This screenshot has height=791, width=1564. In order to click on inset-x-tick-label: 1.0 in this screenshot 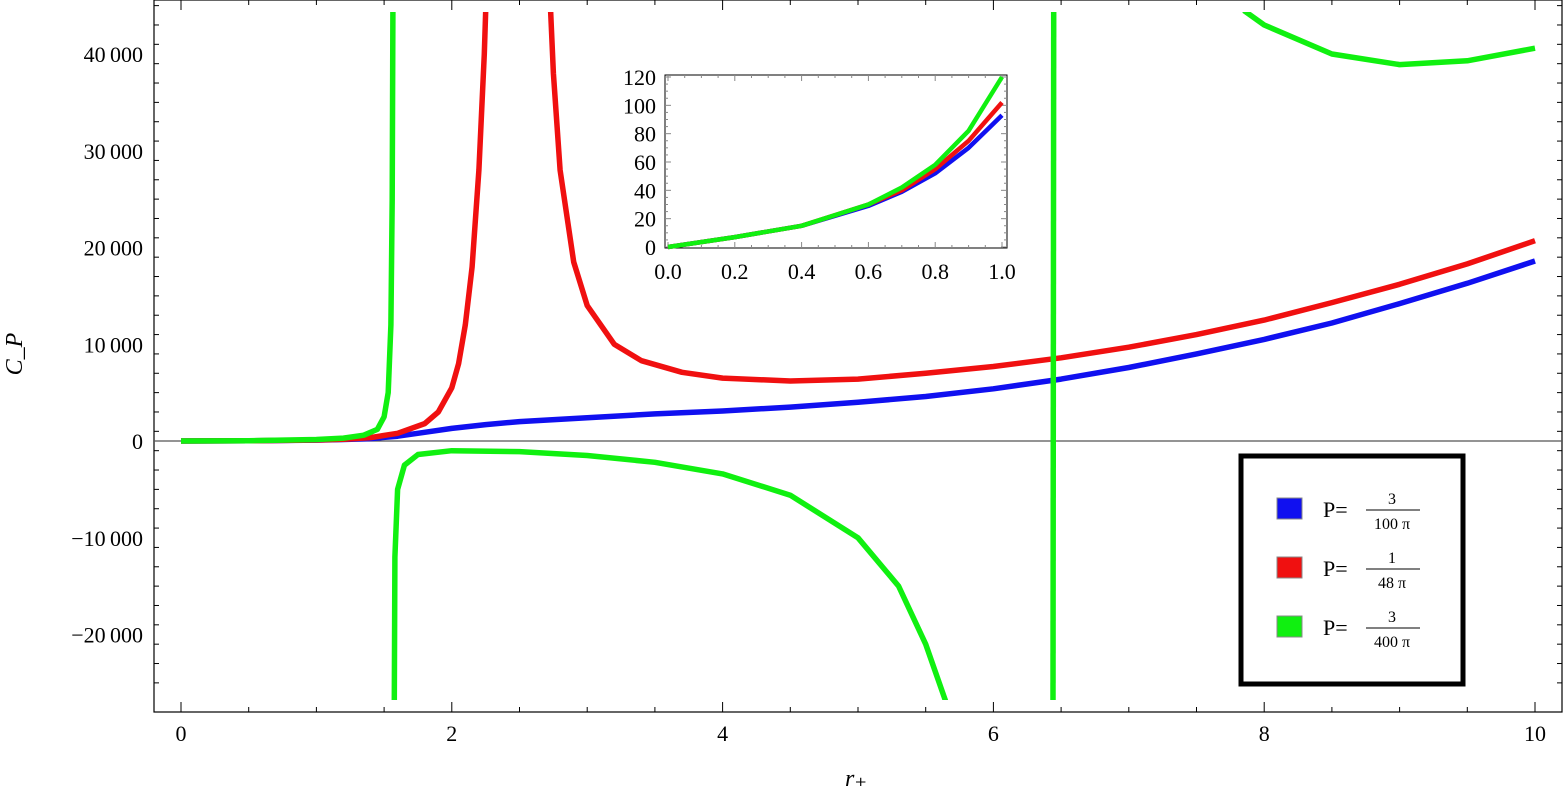, I will do `click(1002, 271)`.